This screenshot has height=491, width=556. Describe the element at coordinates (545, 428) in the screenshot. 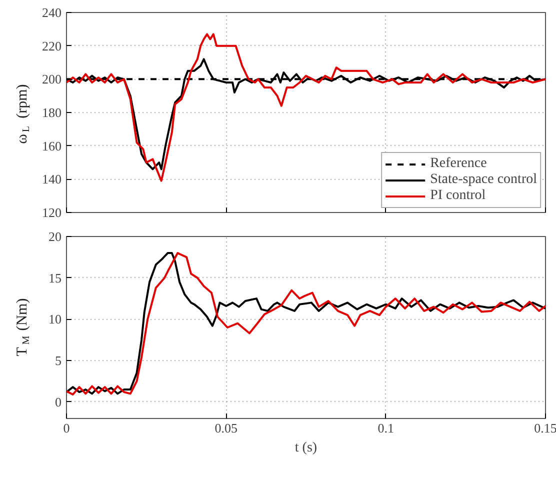

I see `x-tick-label: 0.15` at that location.